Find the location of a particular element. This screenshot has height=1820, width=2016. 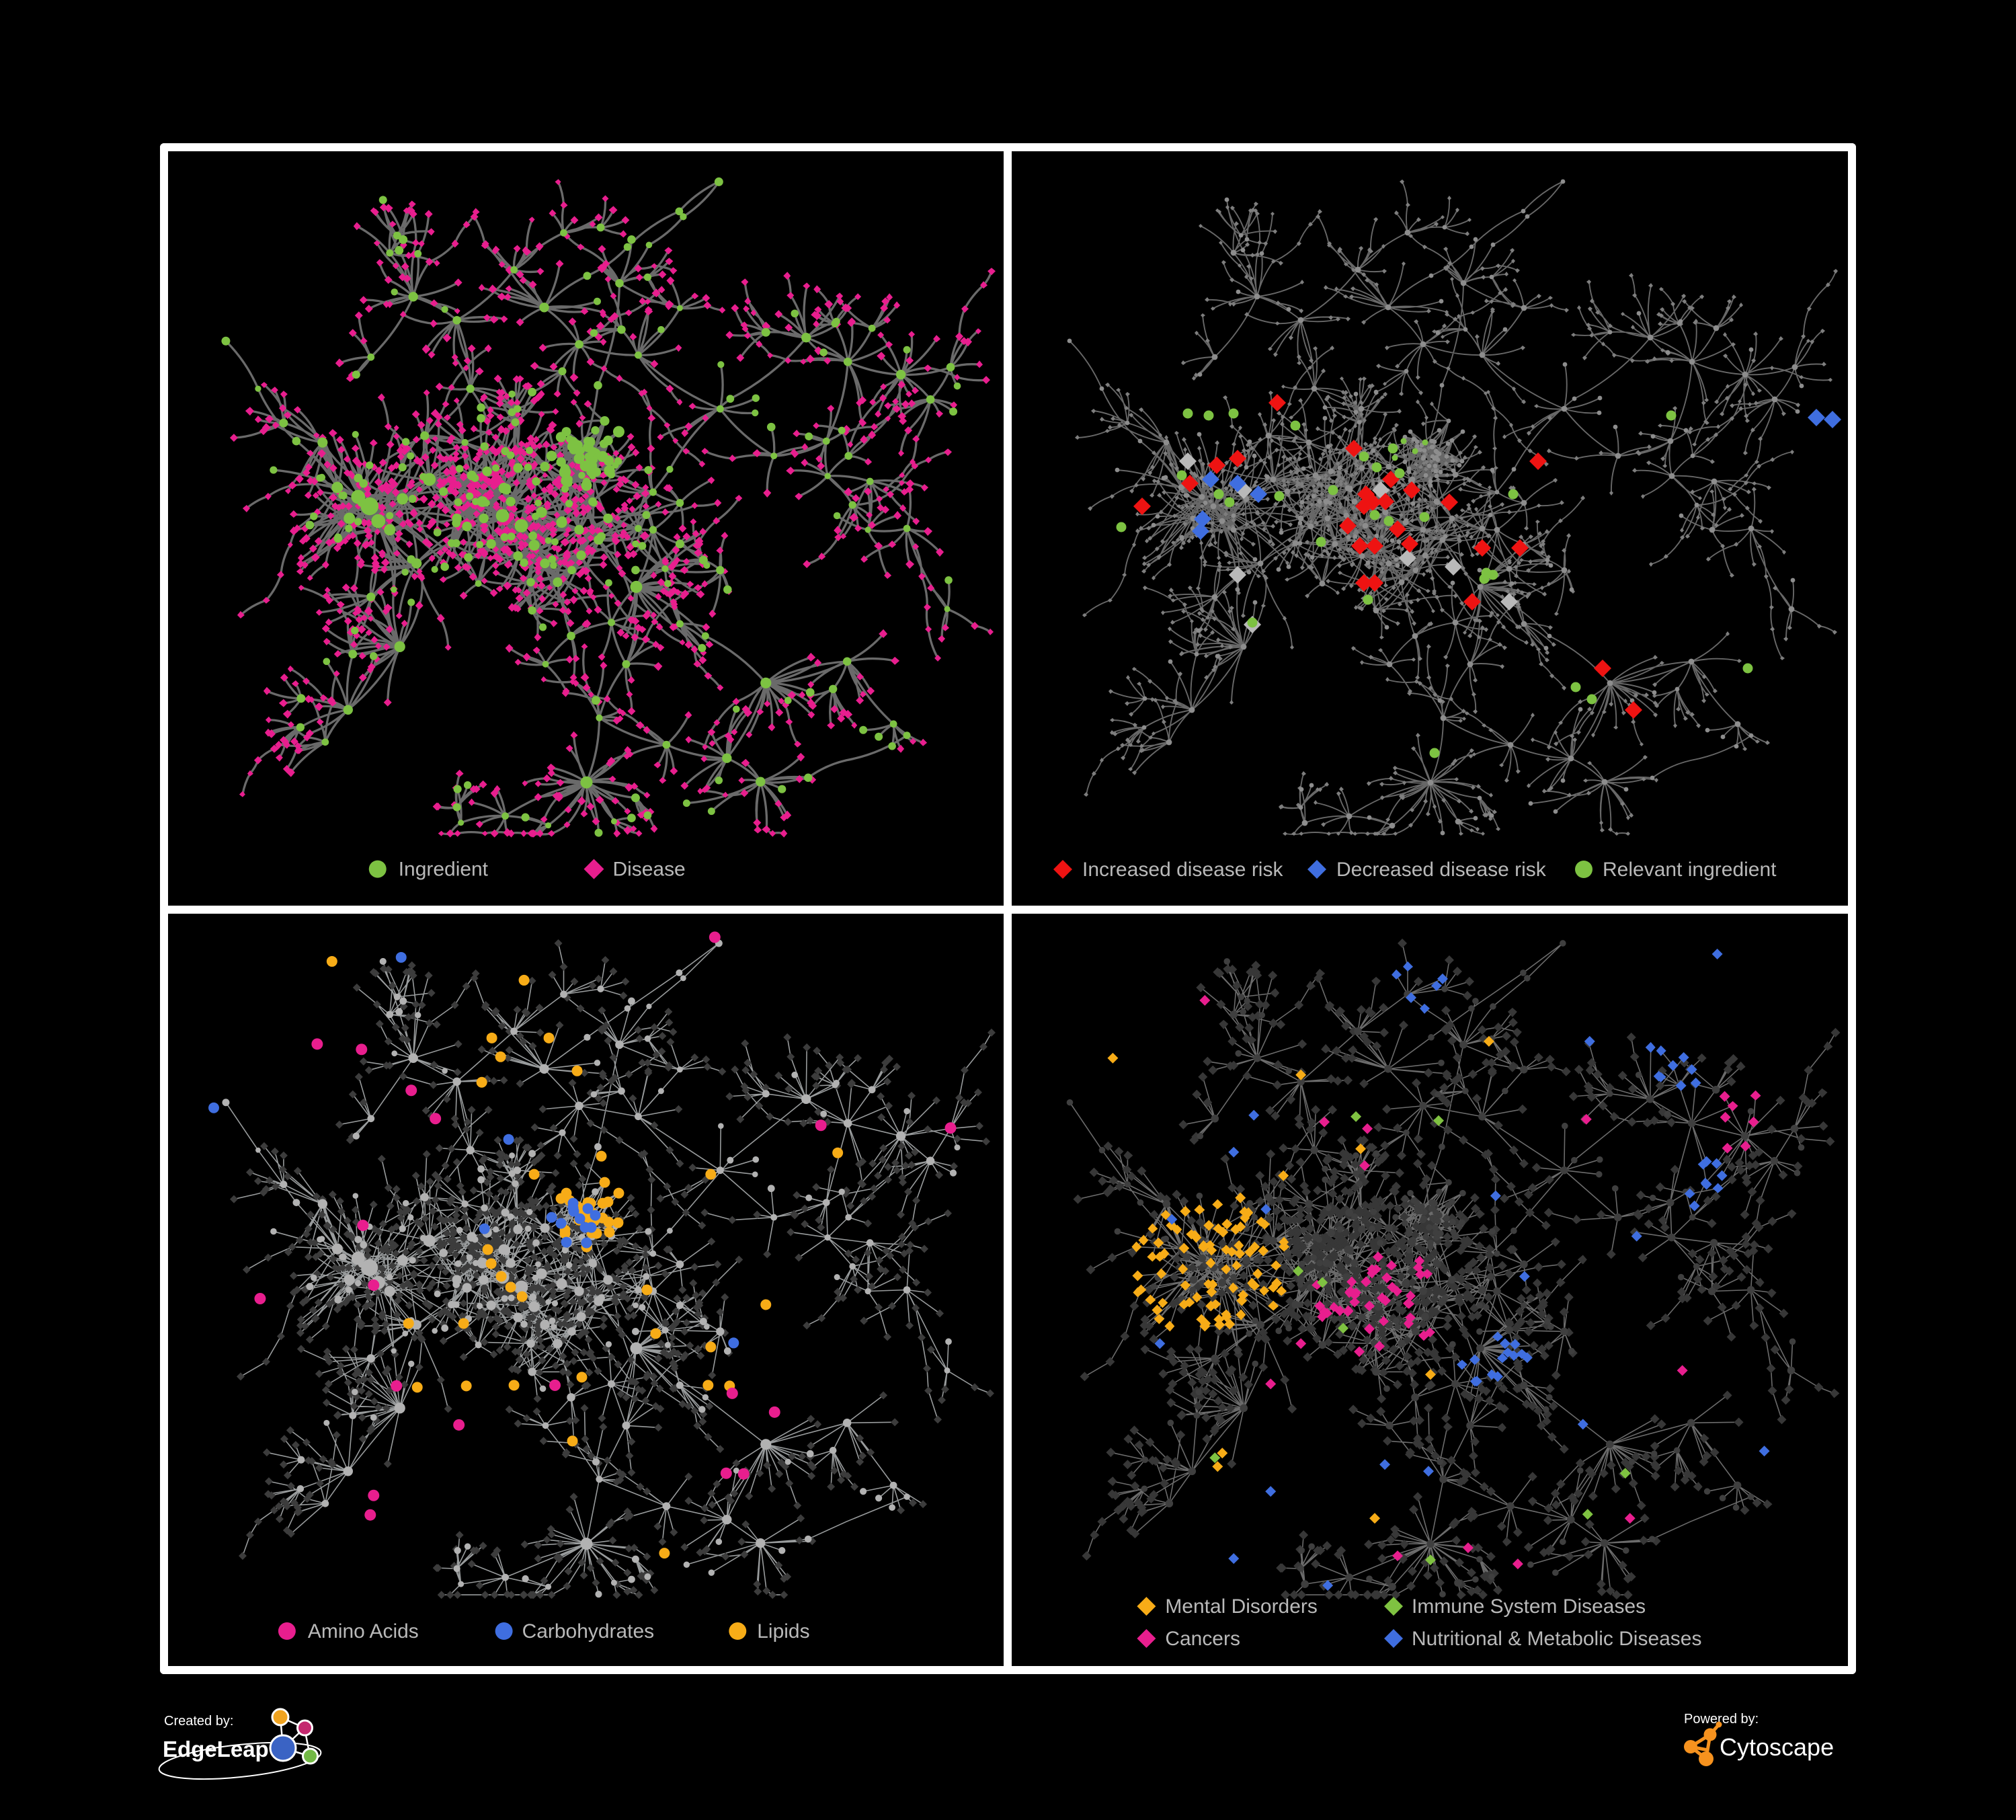

svg-text: Carbohydrates is located at coordinates (588, 1631).